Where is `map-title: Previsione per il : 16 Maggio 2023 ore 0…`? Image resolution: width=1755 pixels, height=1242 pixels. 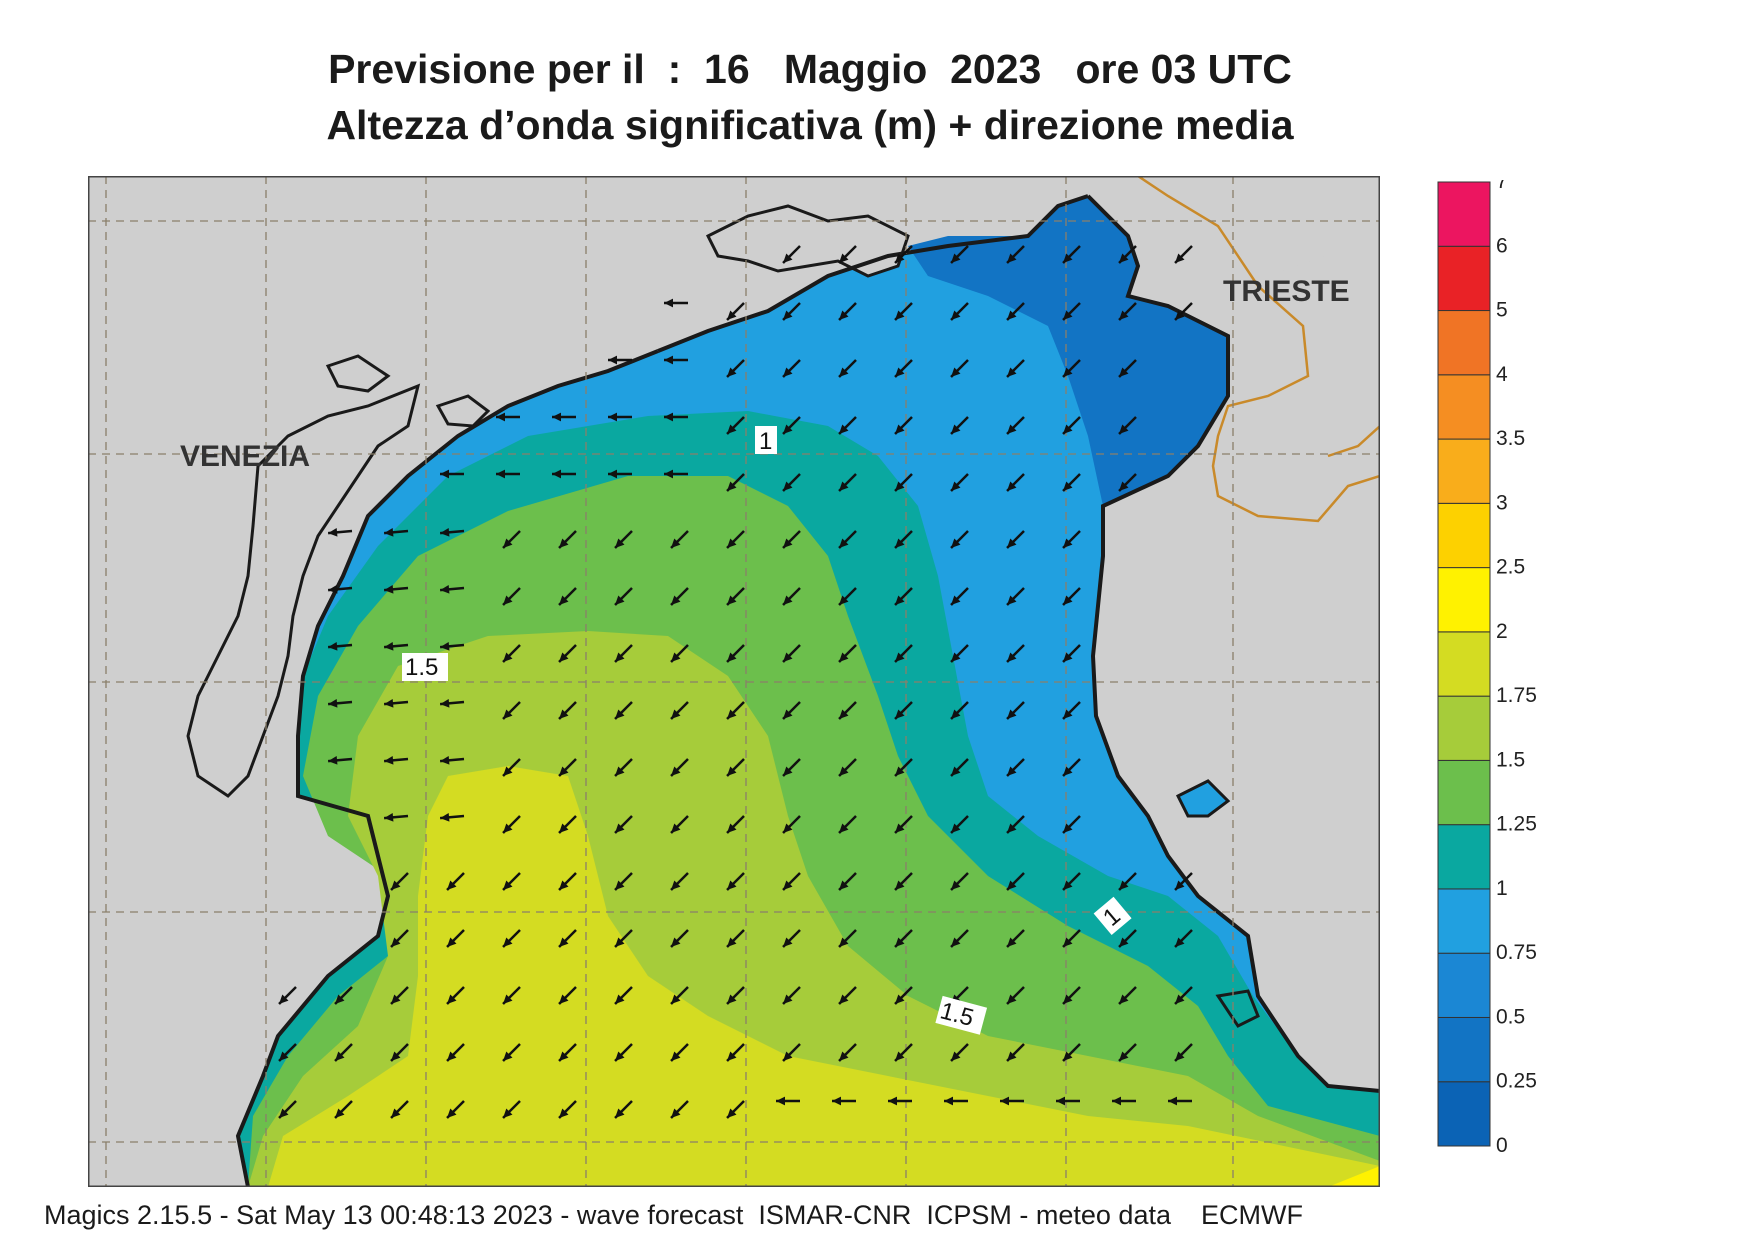 map-title: Previsione per il : 16 Maggio 2023 ore 0… is located at coordinates (810, 69).